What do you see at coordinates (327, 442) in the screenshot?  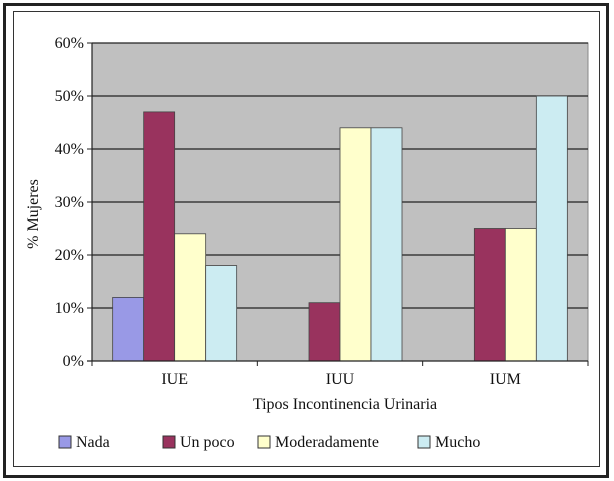 I see `legend-label: Moderadamente` at bounding box center [327, 442].